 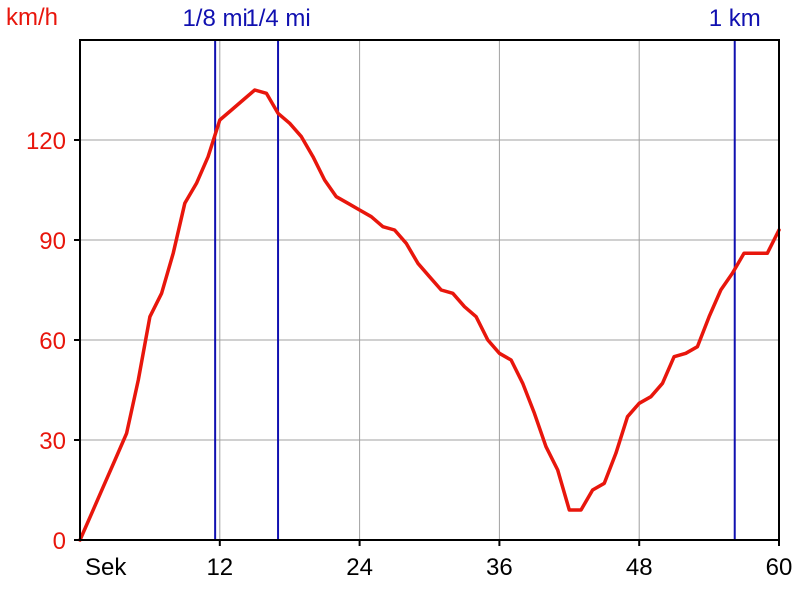 What do you see at coordinates (52, 441) in the screenshot?
I see `y-tick-label: 30` at bounding box center [52, 441].